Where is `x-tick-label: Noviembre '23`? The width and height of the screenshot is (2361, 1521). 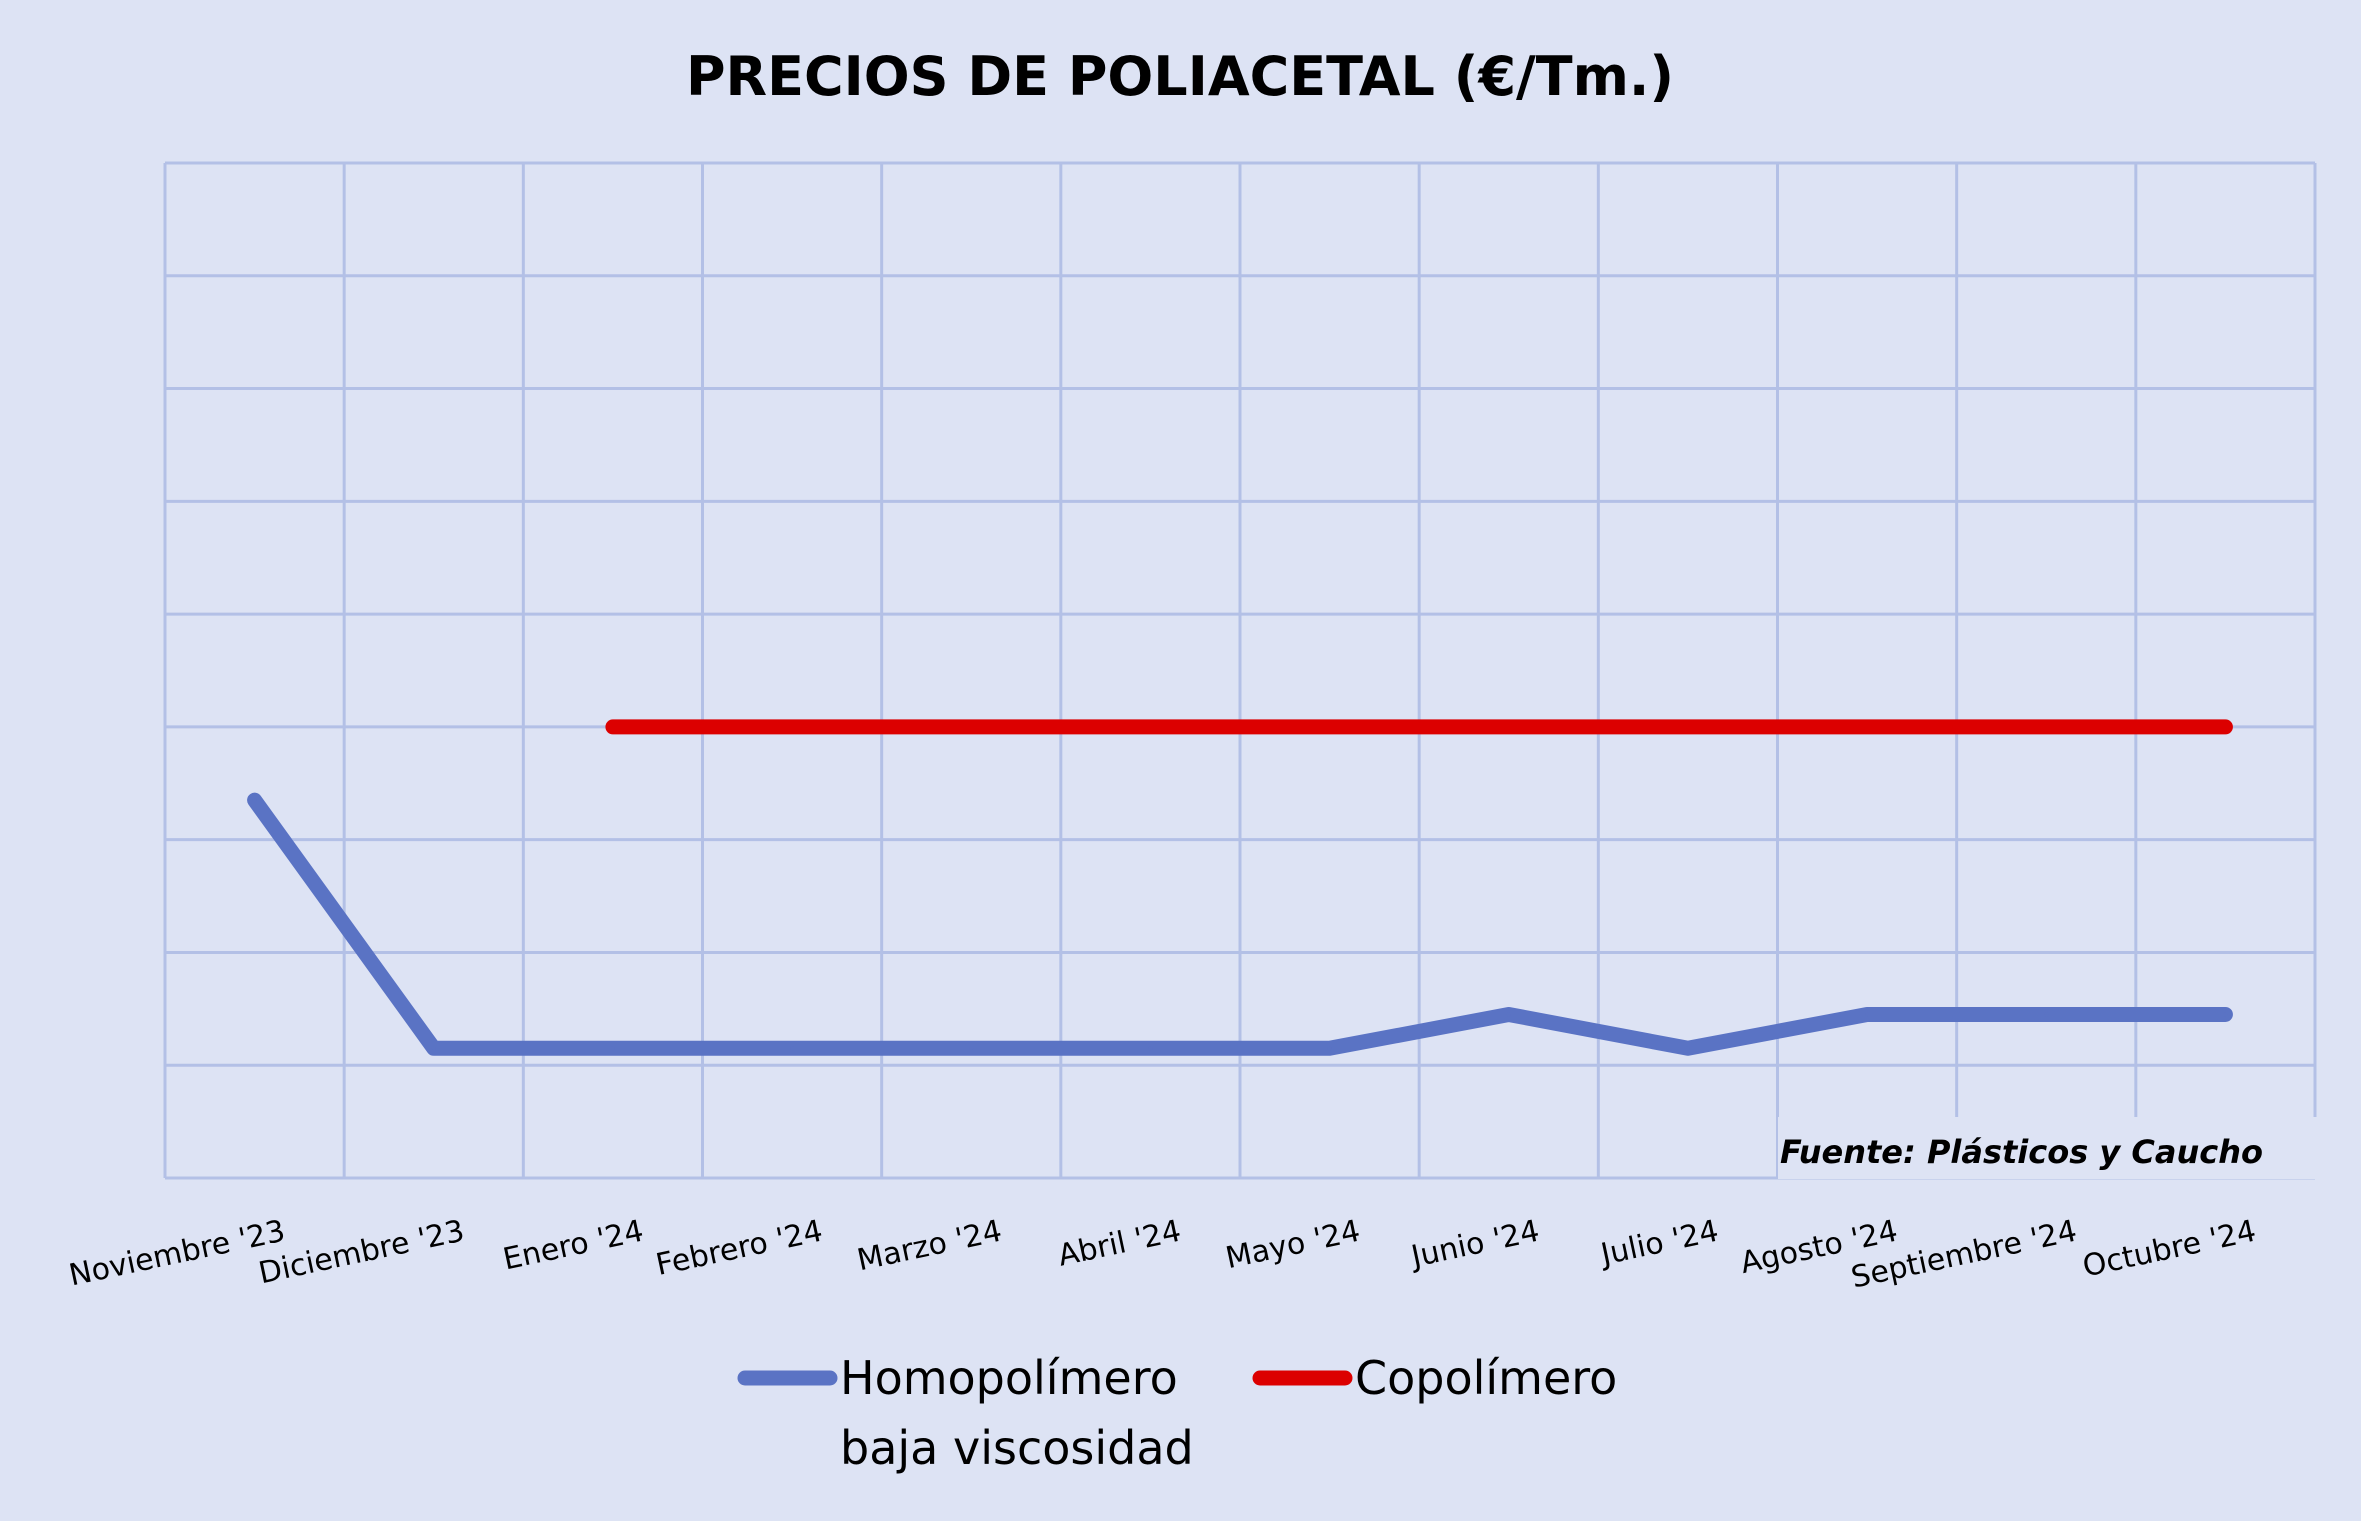
x-tick-label: Noviembre '23 is located at coordinates (177, 1254).